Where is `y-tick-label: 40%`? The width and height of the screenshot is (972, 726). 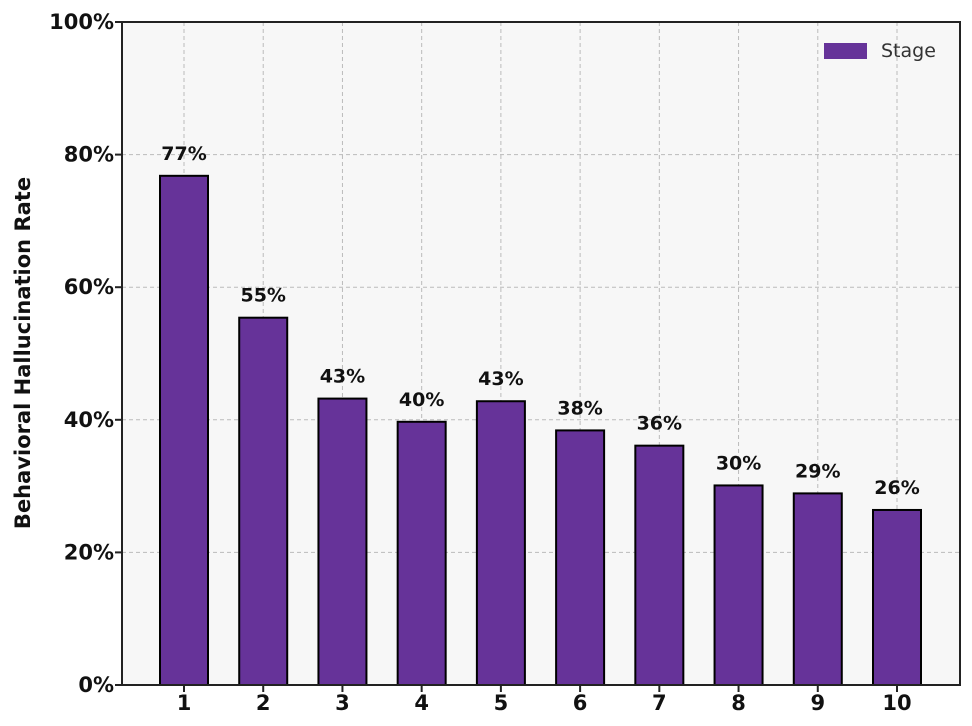 y-tick-label: 40% is located at coordinates (89, 420).